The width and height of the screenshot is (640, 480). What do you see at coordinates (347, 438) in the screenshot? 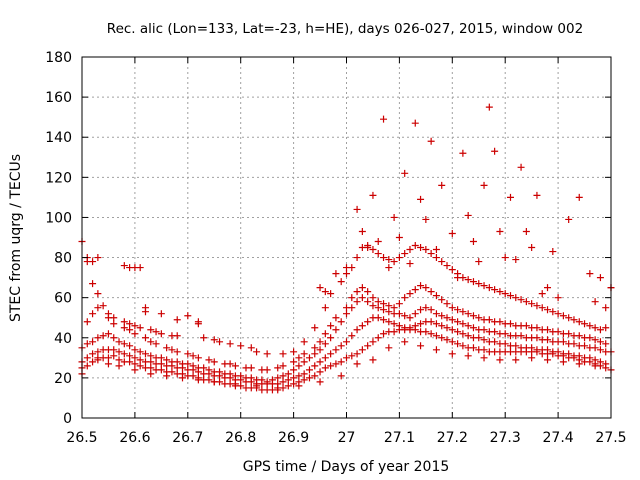
I see `x-tick-label: 27` at bounding box center [347, 438].